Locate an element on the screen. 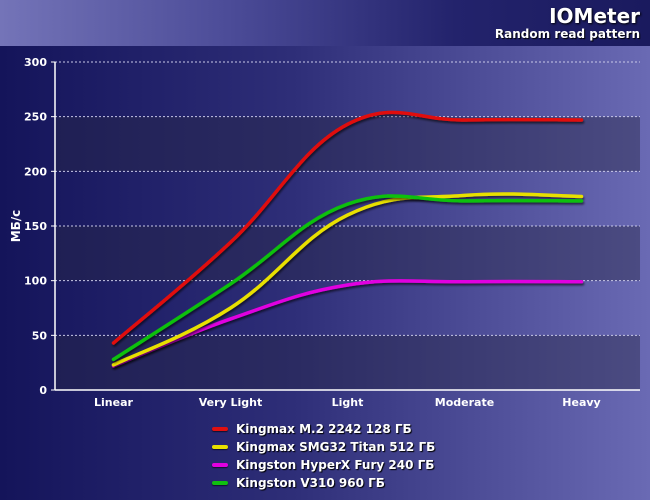 This screenshot has width=650, height=500. legend-label: Kingston HyperX Fury 240 ГБ is located at coordinates (335, 465).